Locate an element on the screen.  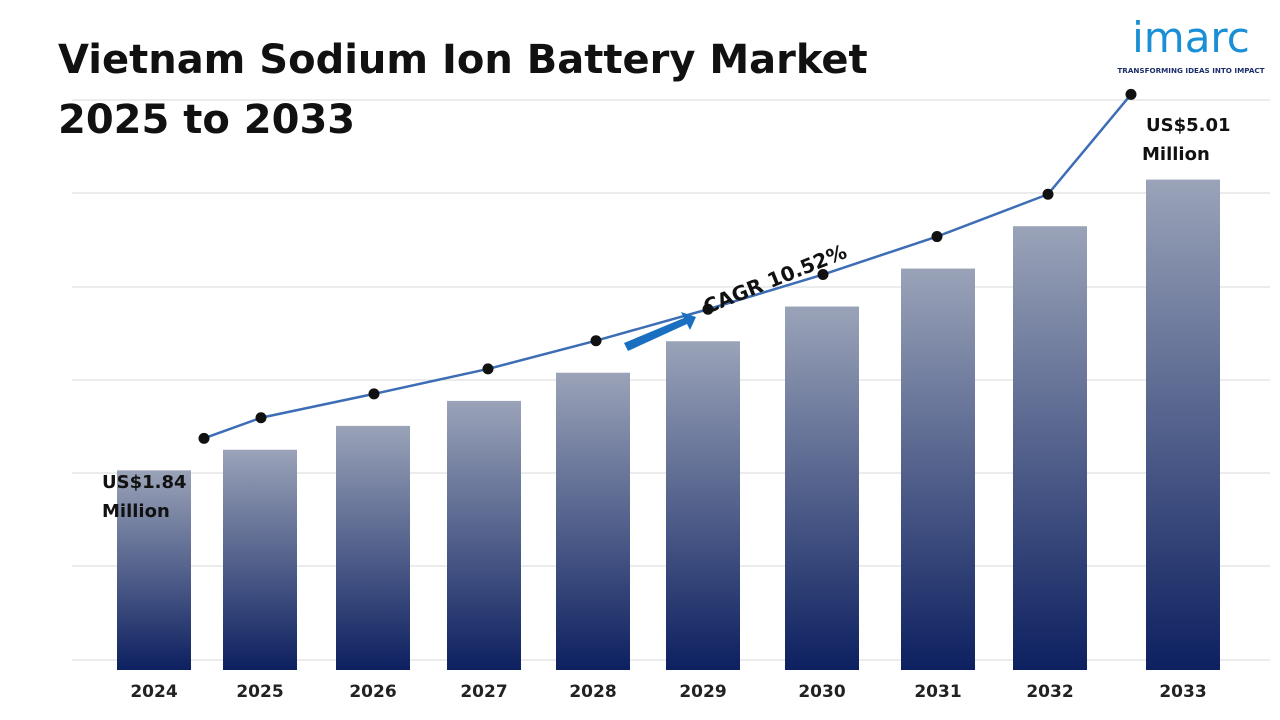
bar-2033 is located at coordinates (1183, 424).